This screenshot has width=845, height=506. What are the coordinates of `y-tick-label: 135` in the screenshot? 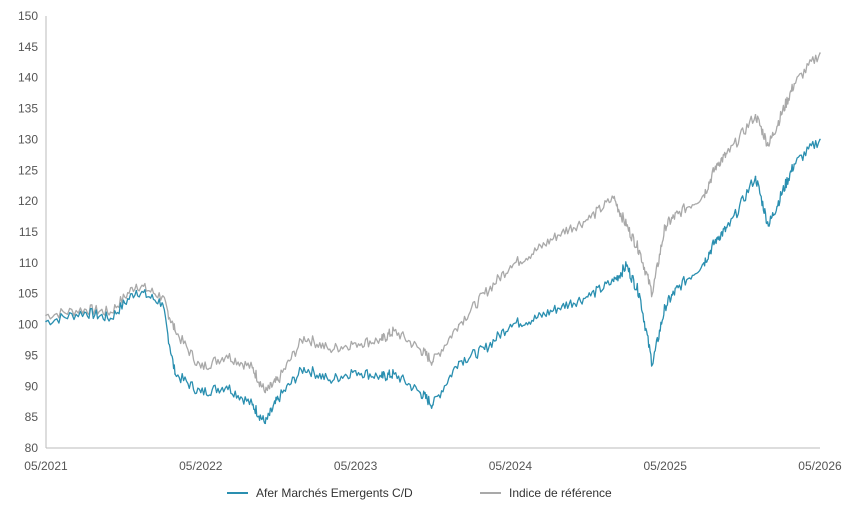 It's located at (28, 109).